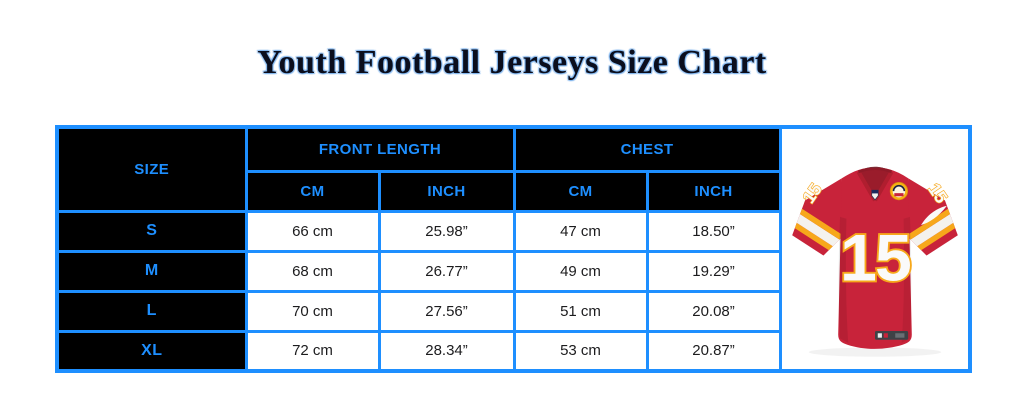 This screenshot has width=1024, height=418. I want to click on size-label: S, so click(151, 231).